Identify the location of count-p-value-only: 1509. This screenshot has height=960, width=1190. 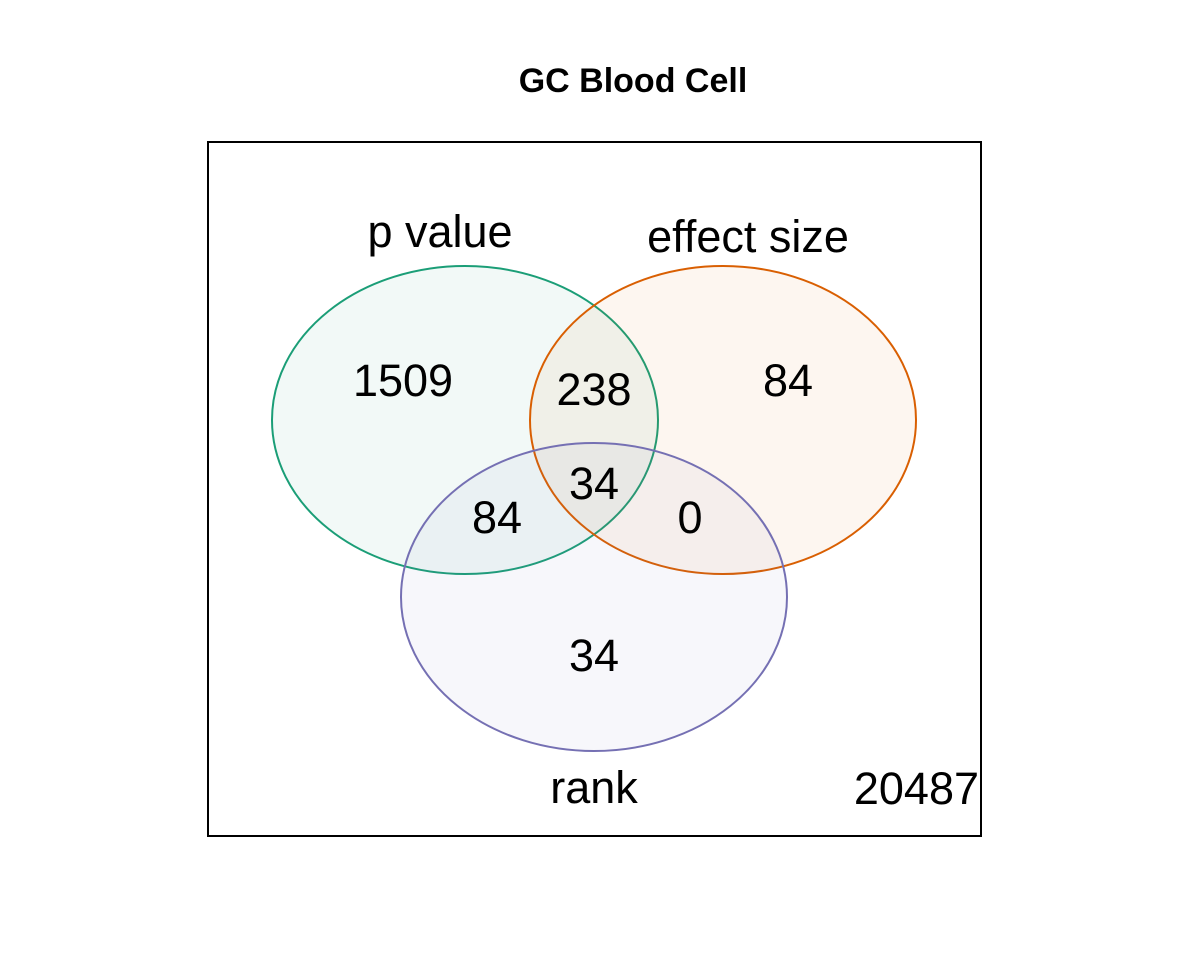
(403, 380).